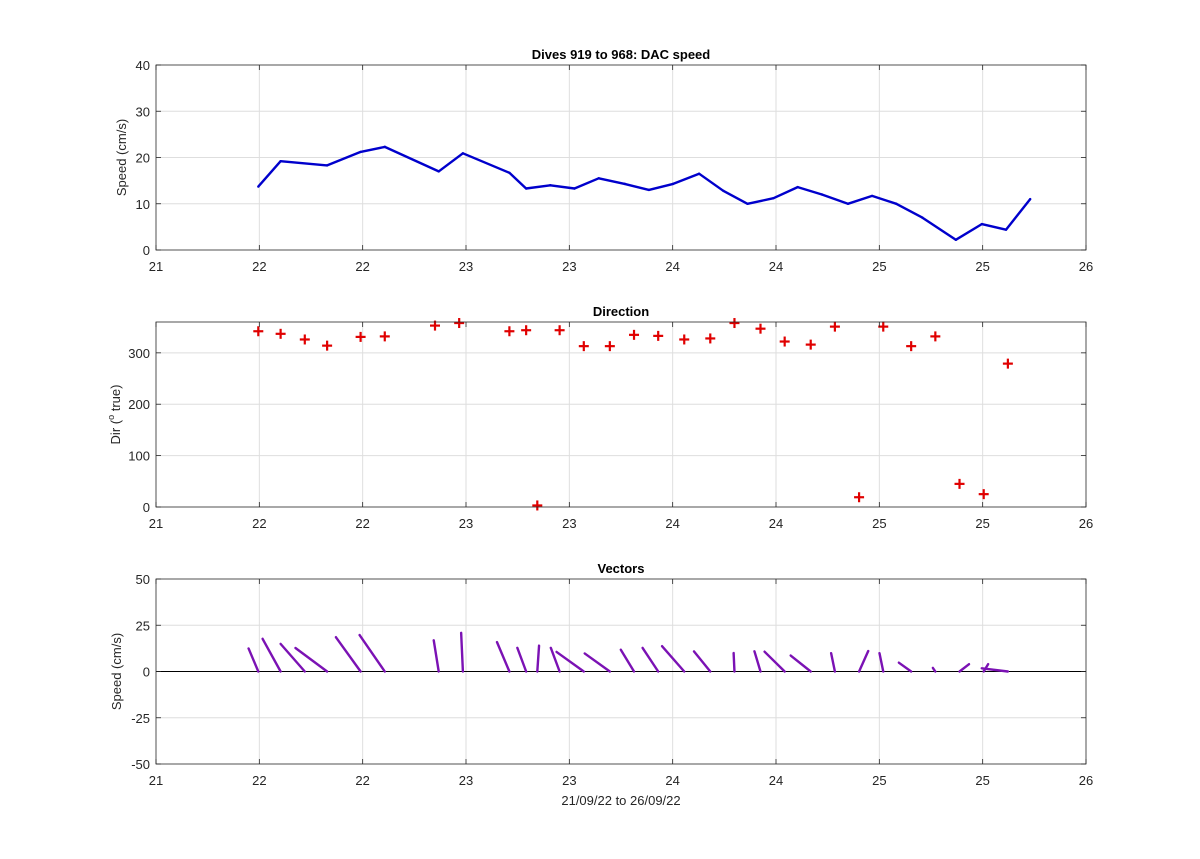 The width and height of the screenshot is (1200, 859). Describe the element at coordinates (156, 780) in the screenshot. I see `vectors-x-tick-label: 21` at that location.